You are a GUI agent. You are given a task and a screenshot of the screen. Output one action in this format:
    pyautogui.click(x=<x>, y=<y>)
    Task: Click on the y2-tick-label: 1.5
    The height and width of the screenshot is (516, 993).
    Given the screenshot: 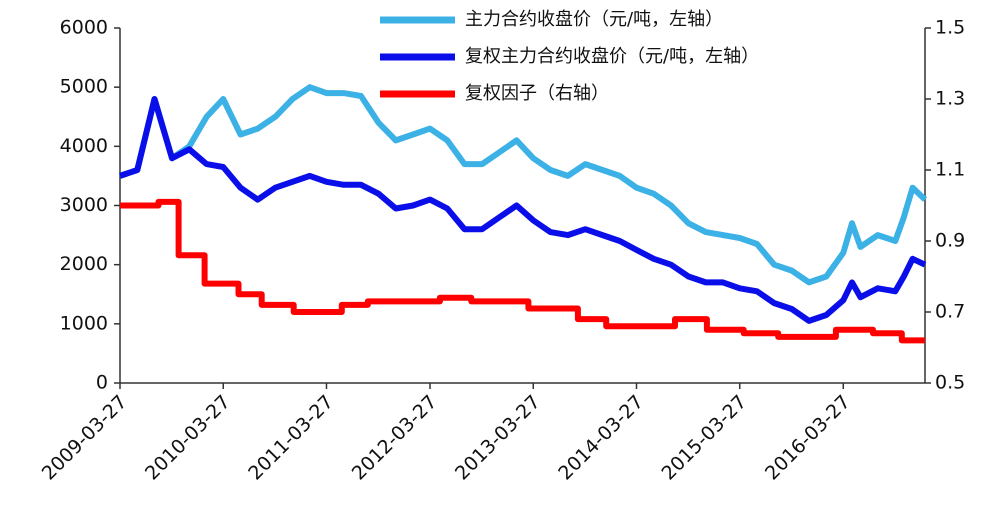 What is the action you would take?
    pyautogui.click(x=950, y=28)
    